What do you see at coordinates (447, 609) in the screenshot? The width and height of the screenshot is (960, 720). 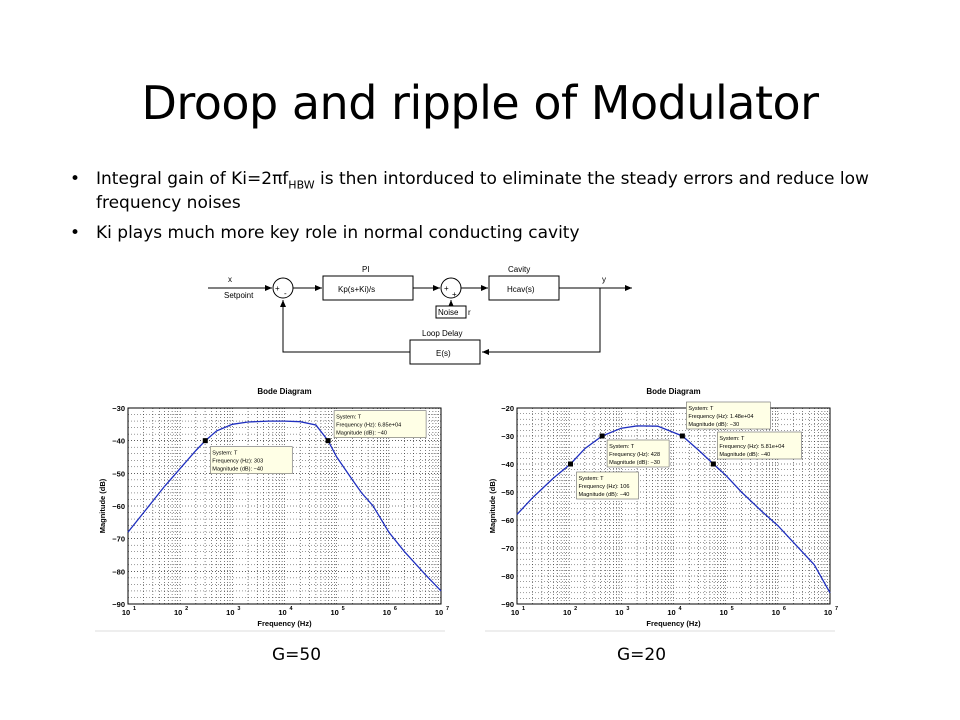 I see `x-tick-exponent: 7` at bounding box center [447, 609].